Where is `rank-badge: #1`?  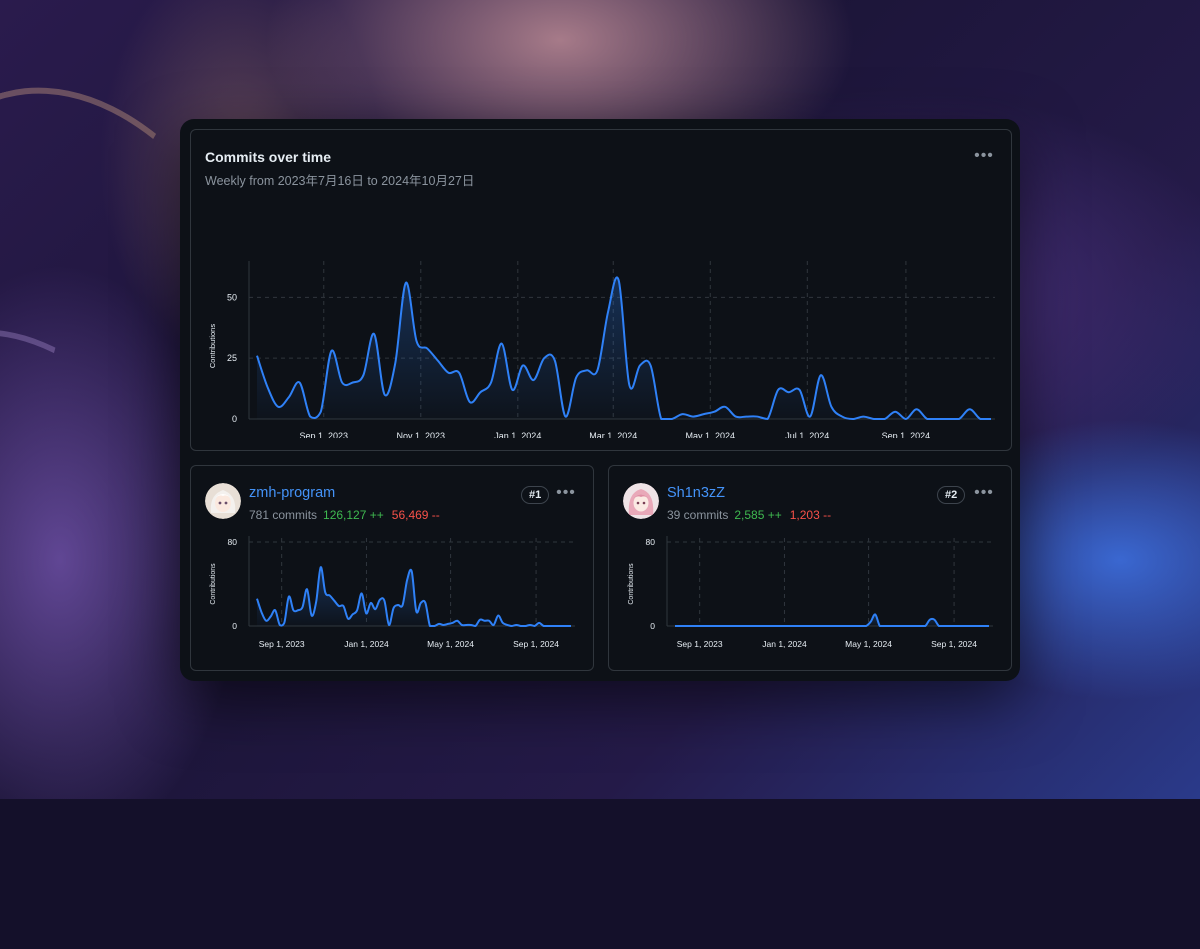
rank-badge: #1 is located at coordinates (535, 495).